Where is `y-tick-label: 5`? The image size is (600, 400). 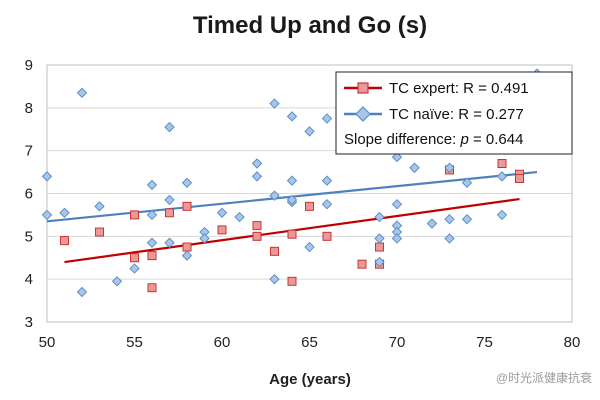 y-tick-label: 5 is located at coordinates (29, 236).